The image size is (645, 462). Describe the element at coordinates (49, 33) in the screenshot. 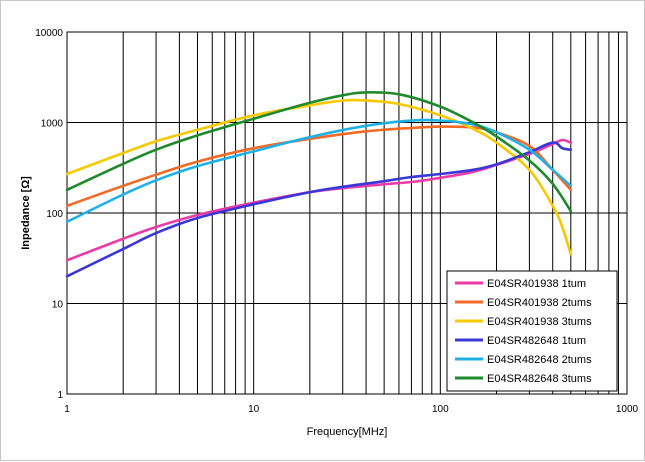

I see `y-tick-label: 10000` at that location.